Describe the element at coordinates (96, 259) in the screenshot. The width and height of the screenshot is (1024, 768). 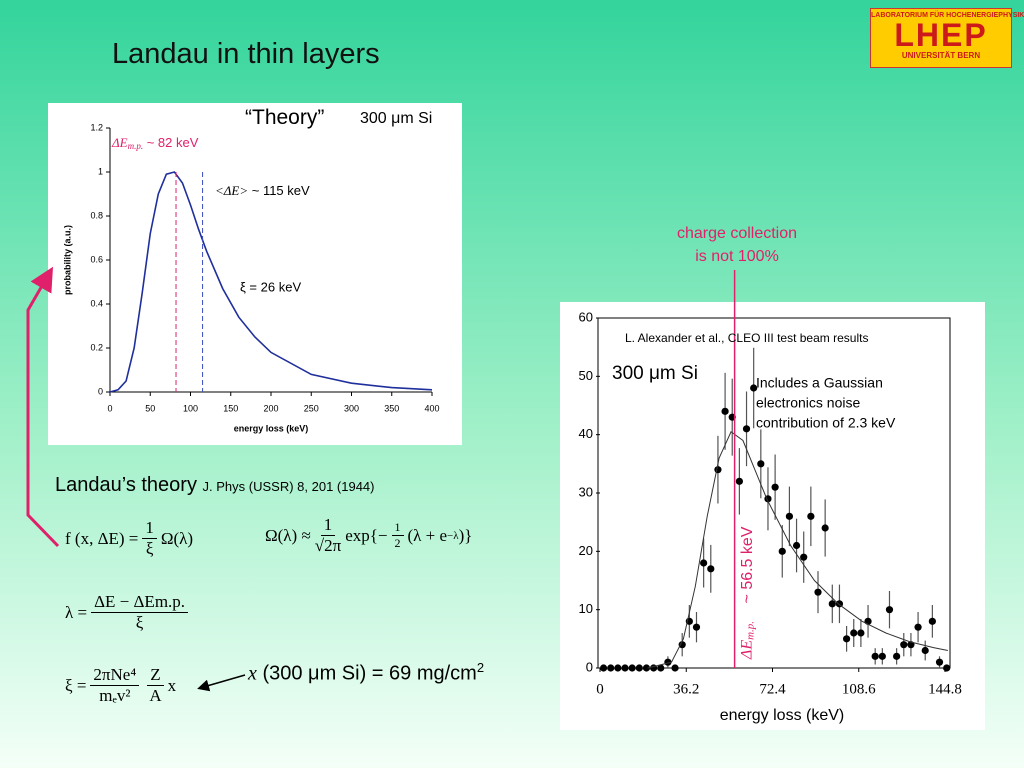
I see `y-tick-label: 0.6` at that location.